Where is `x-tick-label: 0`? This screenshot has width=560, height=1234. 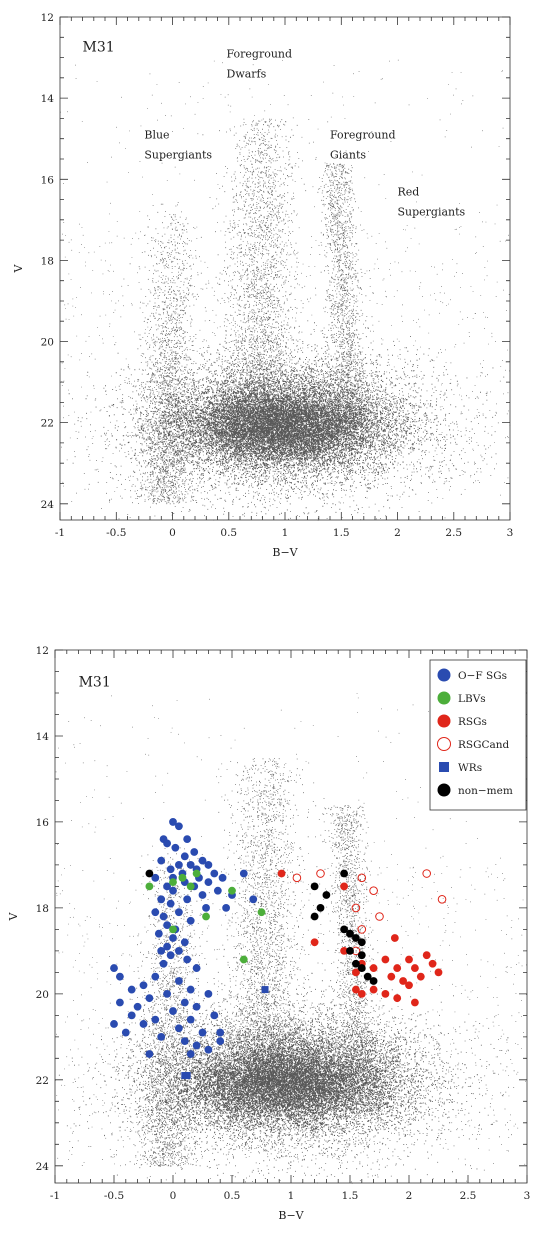 x-tick-label: 0 is located at coordinates (173, 1196).